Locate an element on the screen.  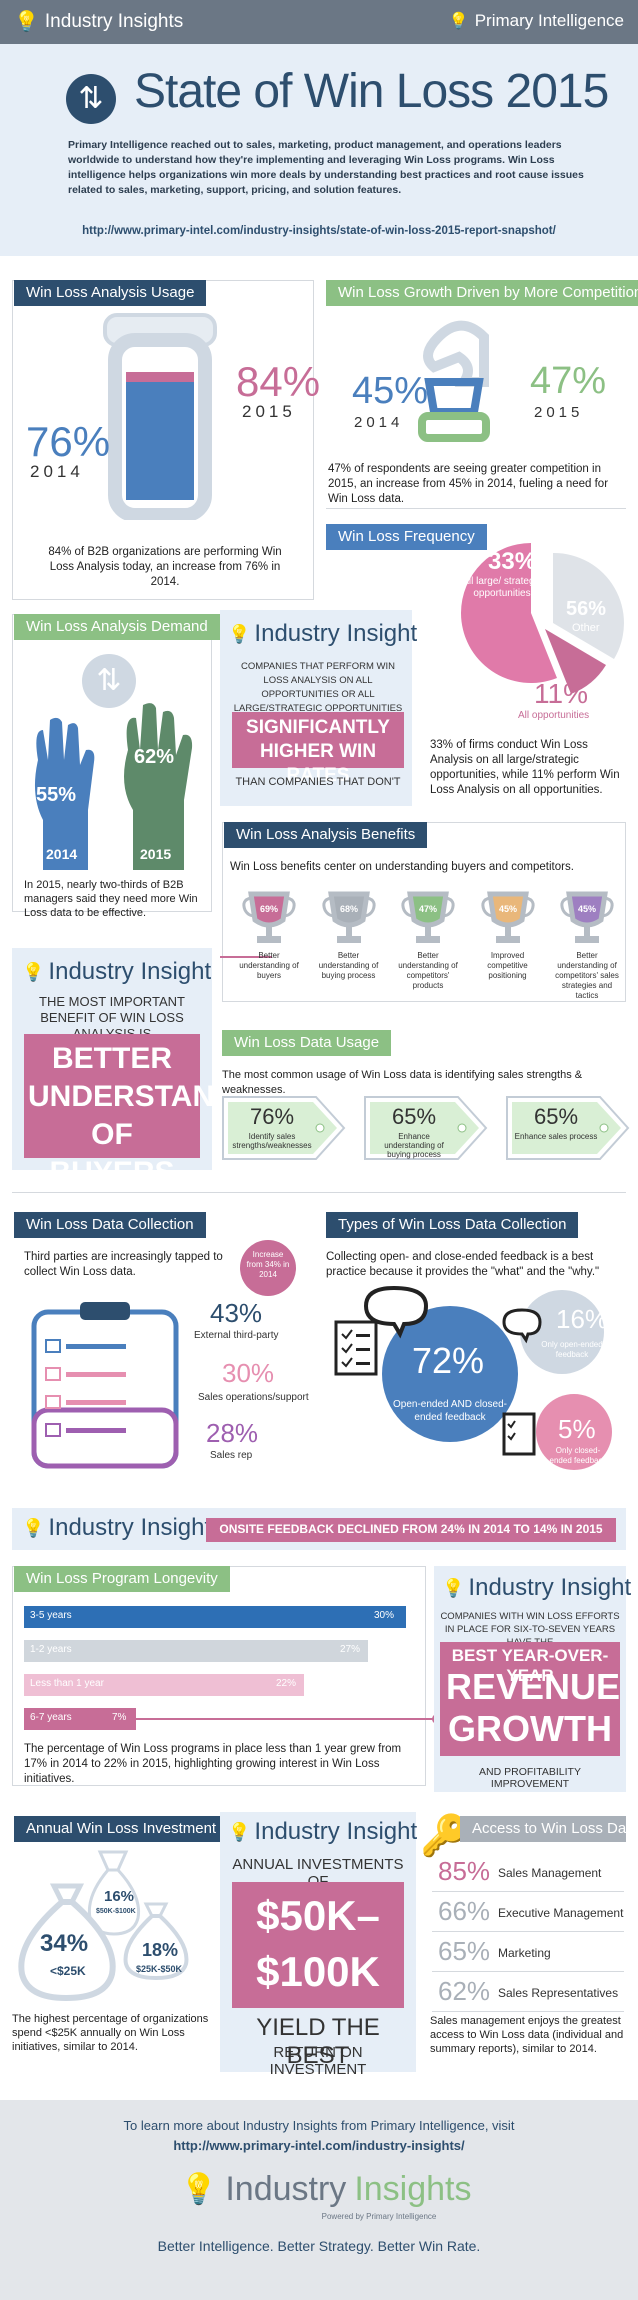
invest-34: 34% is located at coordinates (64, 1943).